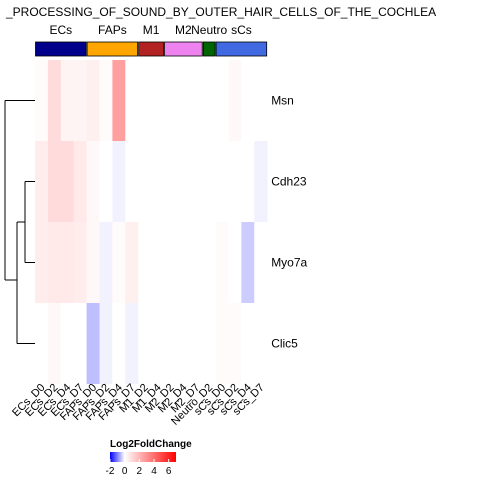  What do you see at coordinates (106, 262) in the screenshot?
I see `cell-Myo7a-FAPs_D2` at bounding box center [106, 262].